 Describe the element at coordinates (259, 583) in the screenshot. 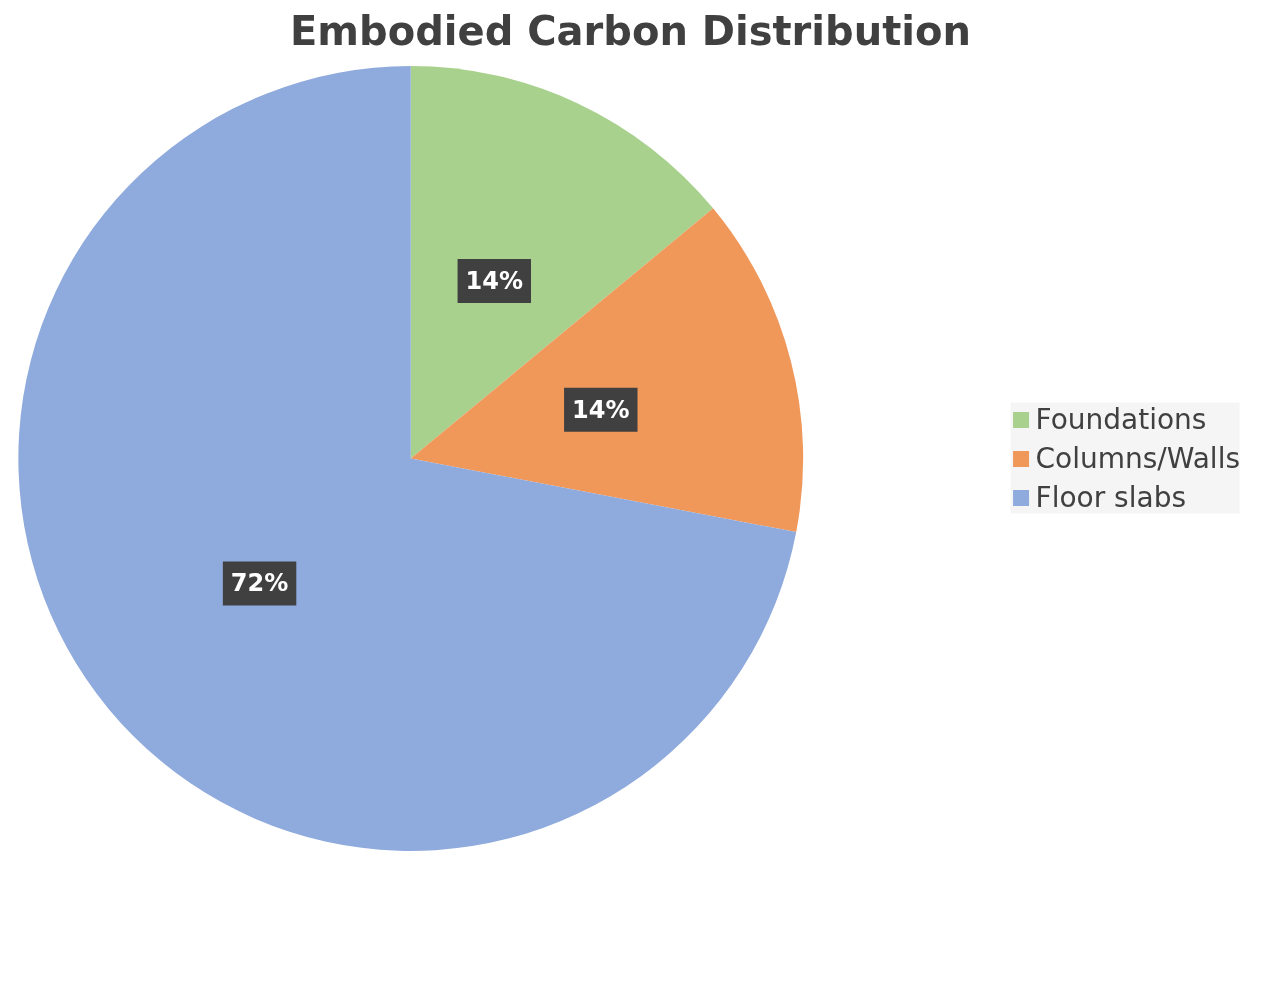

I see `data-label: 72%` at that location.